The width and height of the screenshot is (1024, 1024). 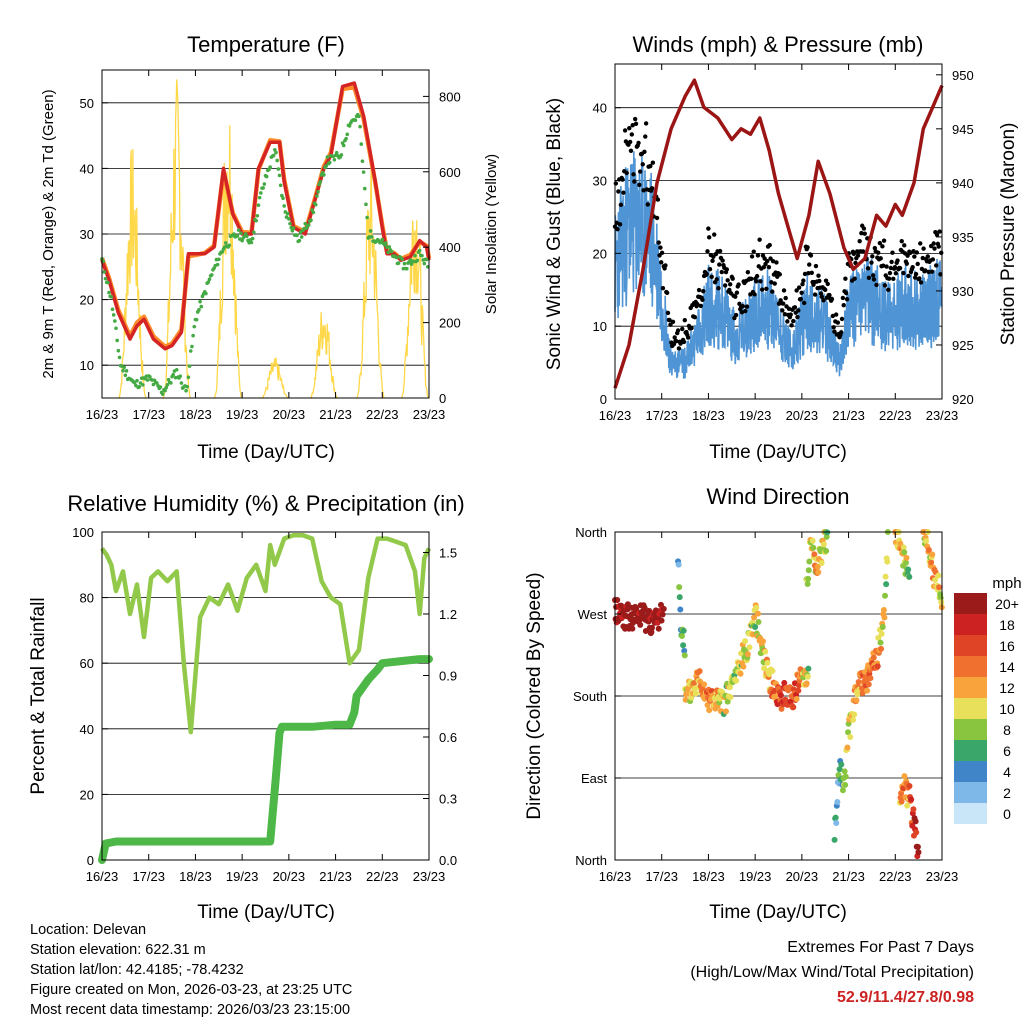 I want to click on winds-x-ticks: 16/23 17/23 18/23 19/23 20/23 21/23 22/23 23/23, so click(x=778, y=243).